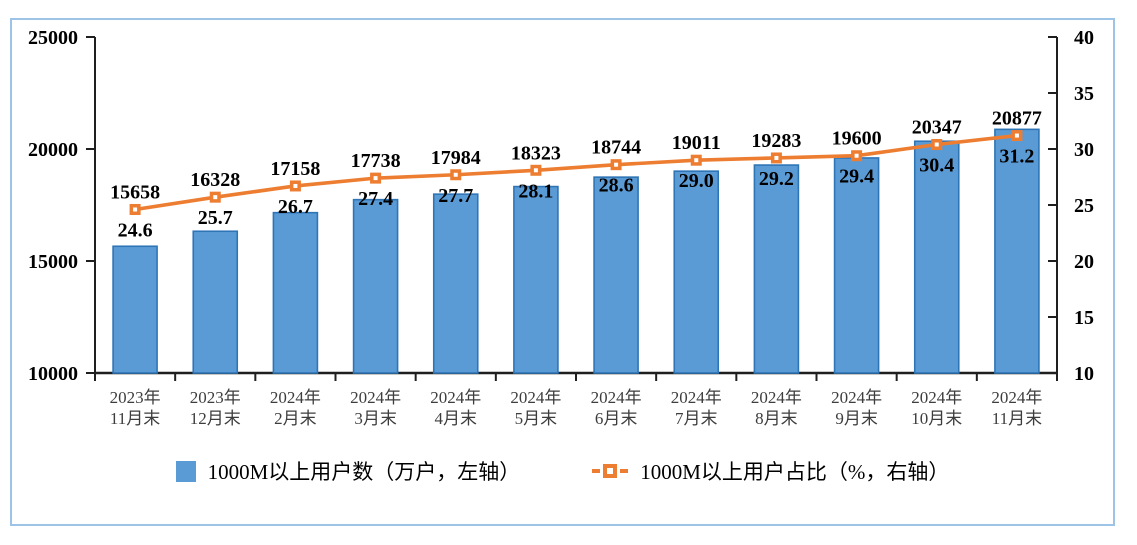 The width and height of the screenshot is (1137, 545). I want to click on line-value-label: 30.4, so click(936, 166).